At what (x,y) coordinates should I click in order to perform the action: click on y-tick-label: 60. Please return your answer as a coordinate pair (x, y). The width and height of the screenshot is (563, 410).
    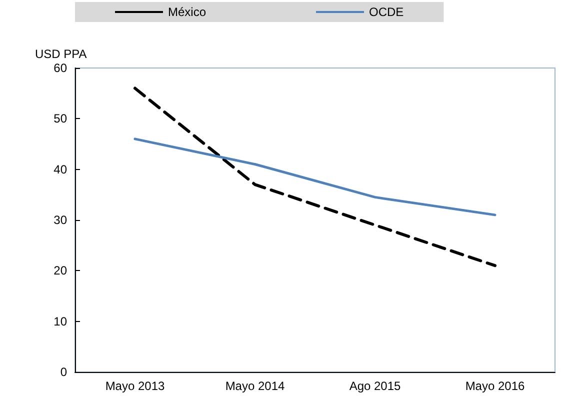
    Looking at the image, I should click on (61, 68).